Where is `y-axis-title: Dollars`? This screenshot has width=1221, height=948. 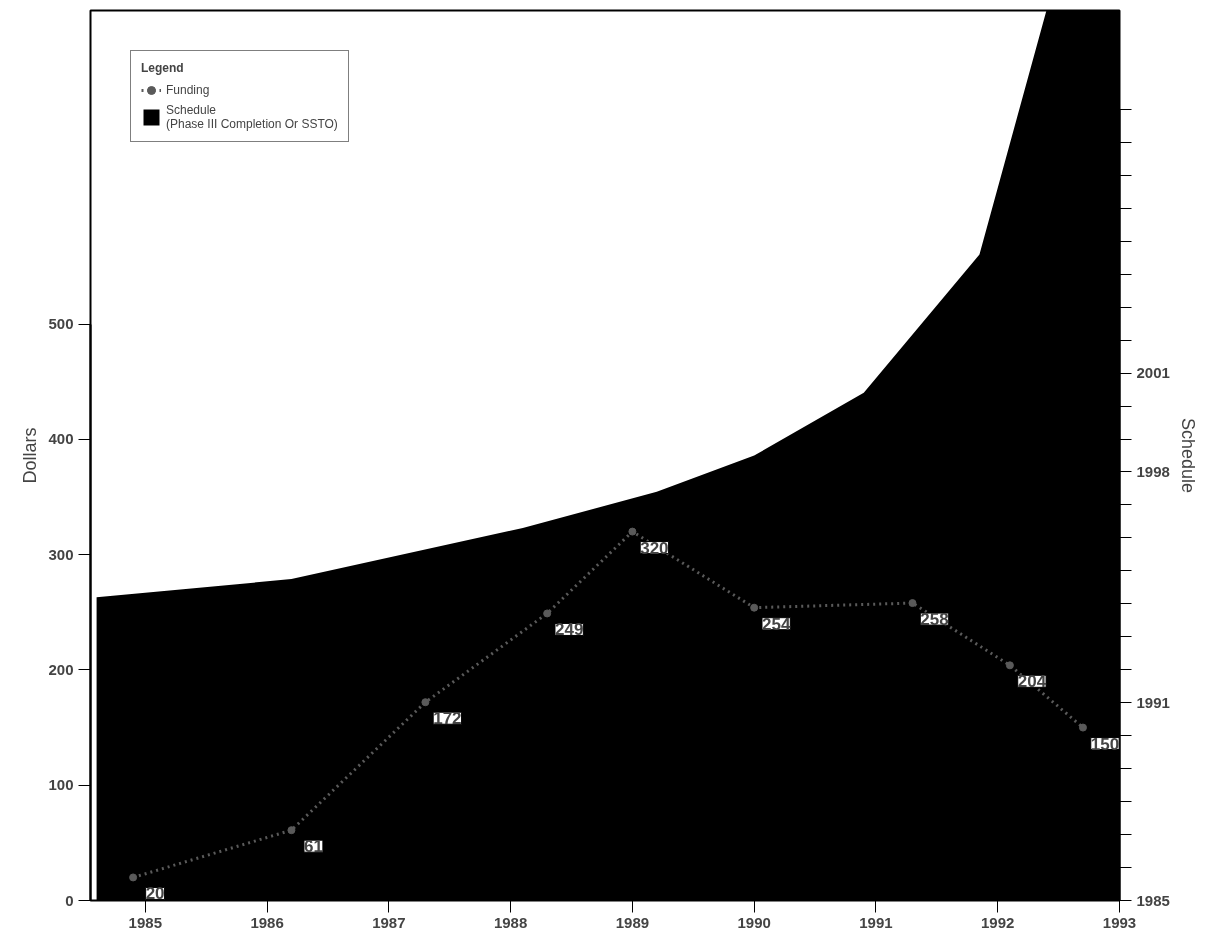 y-axis-title: Dollars is located at coordinates (30, 455).